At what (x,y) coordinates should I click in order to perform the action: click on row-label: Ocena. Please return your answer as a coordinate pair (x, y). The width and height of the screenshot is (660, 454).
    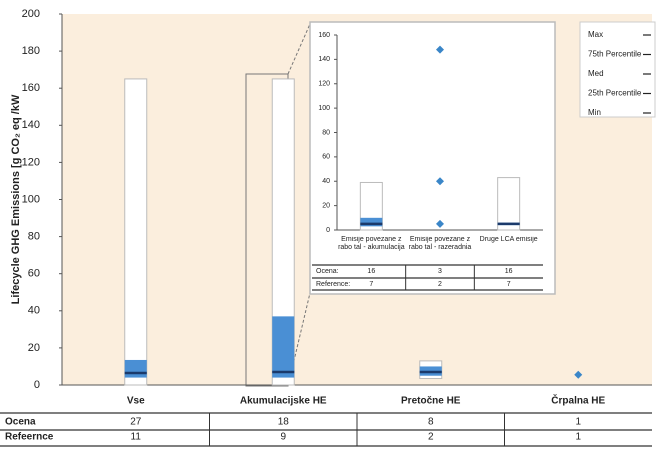
    Looking at the image, I should click on (20, 422).